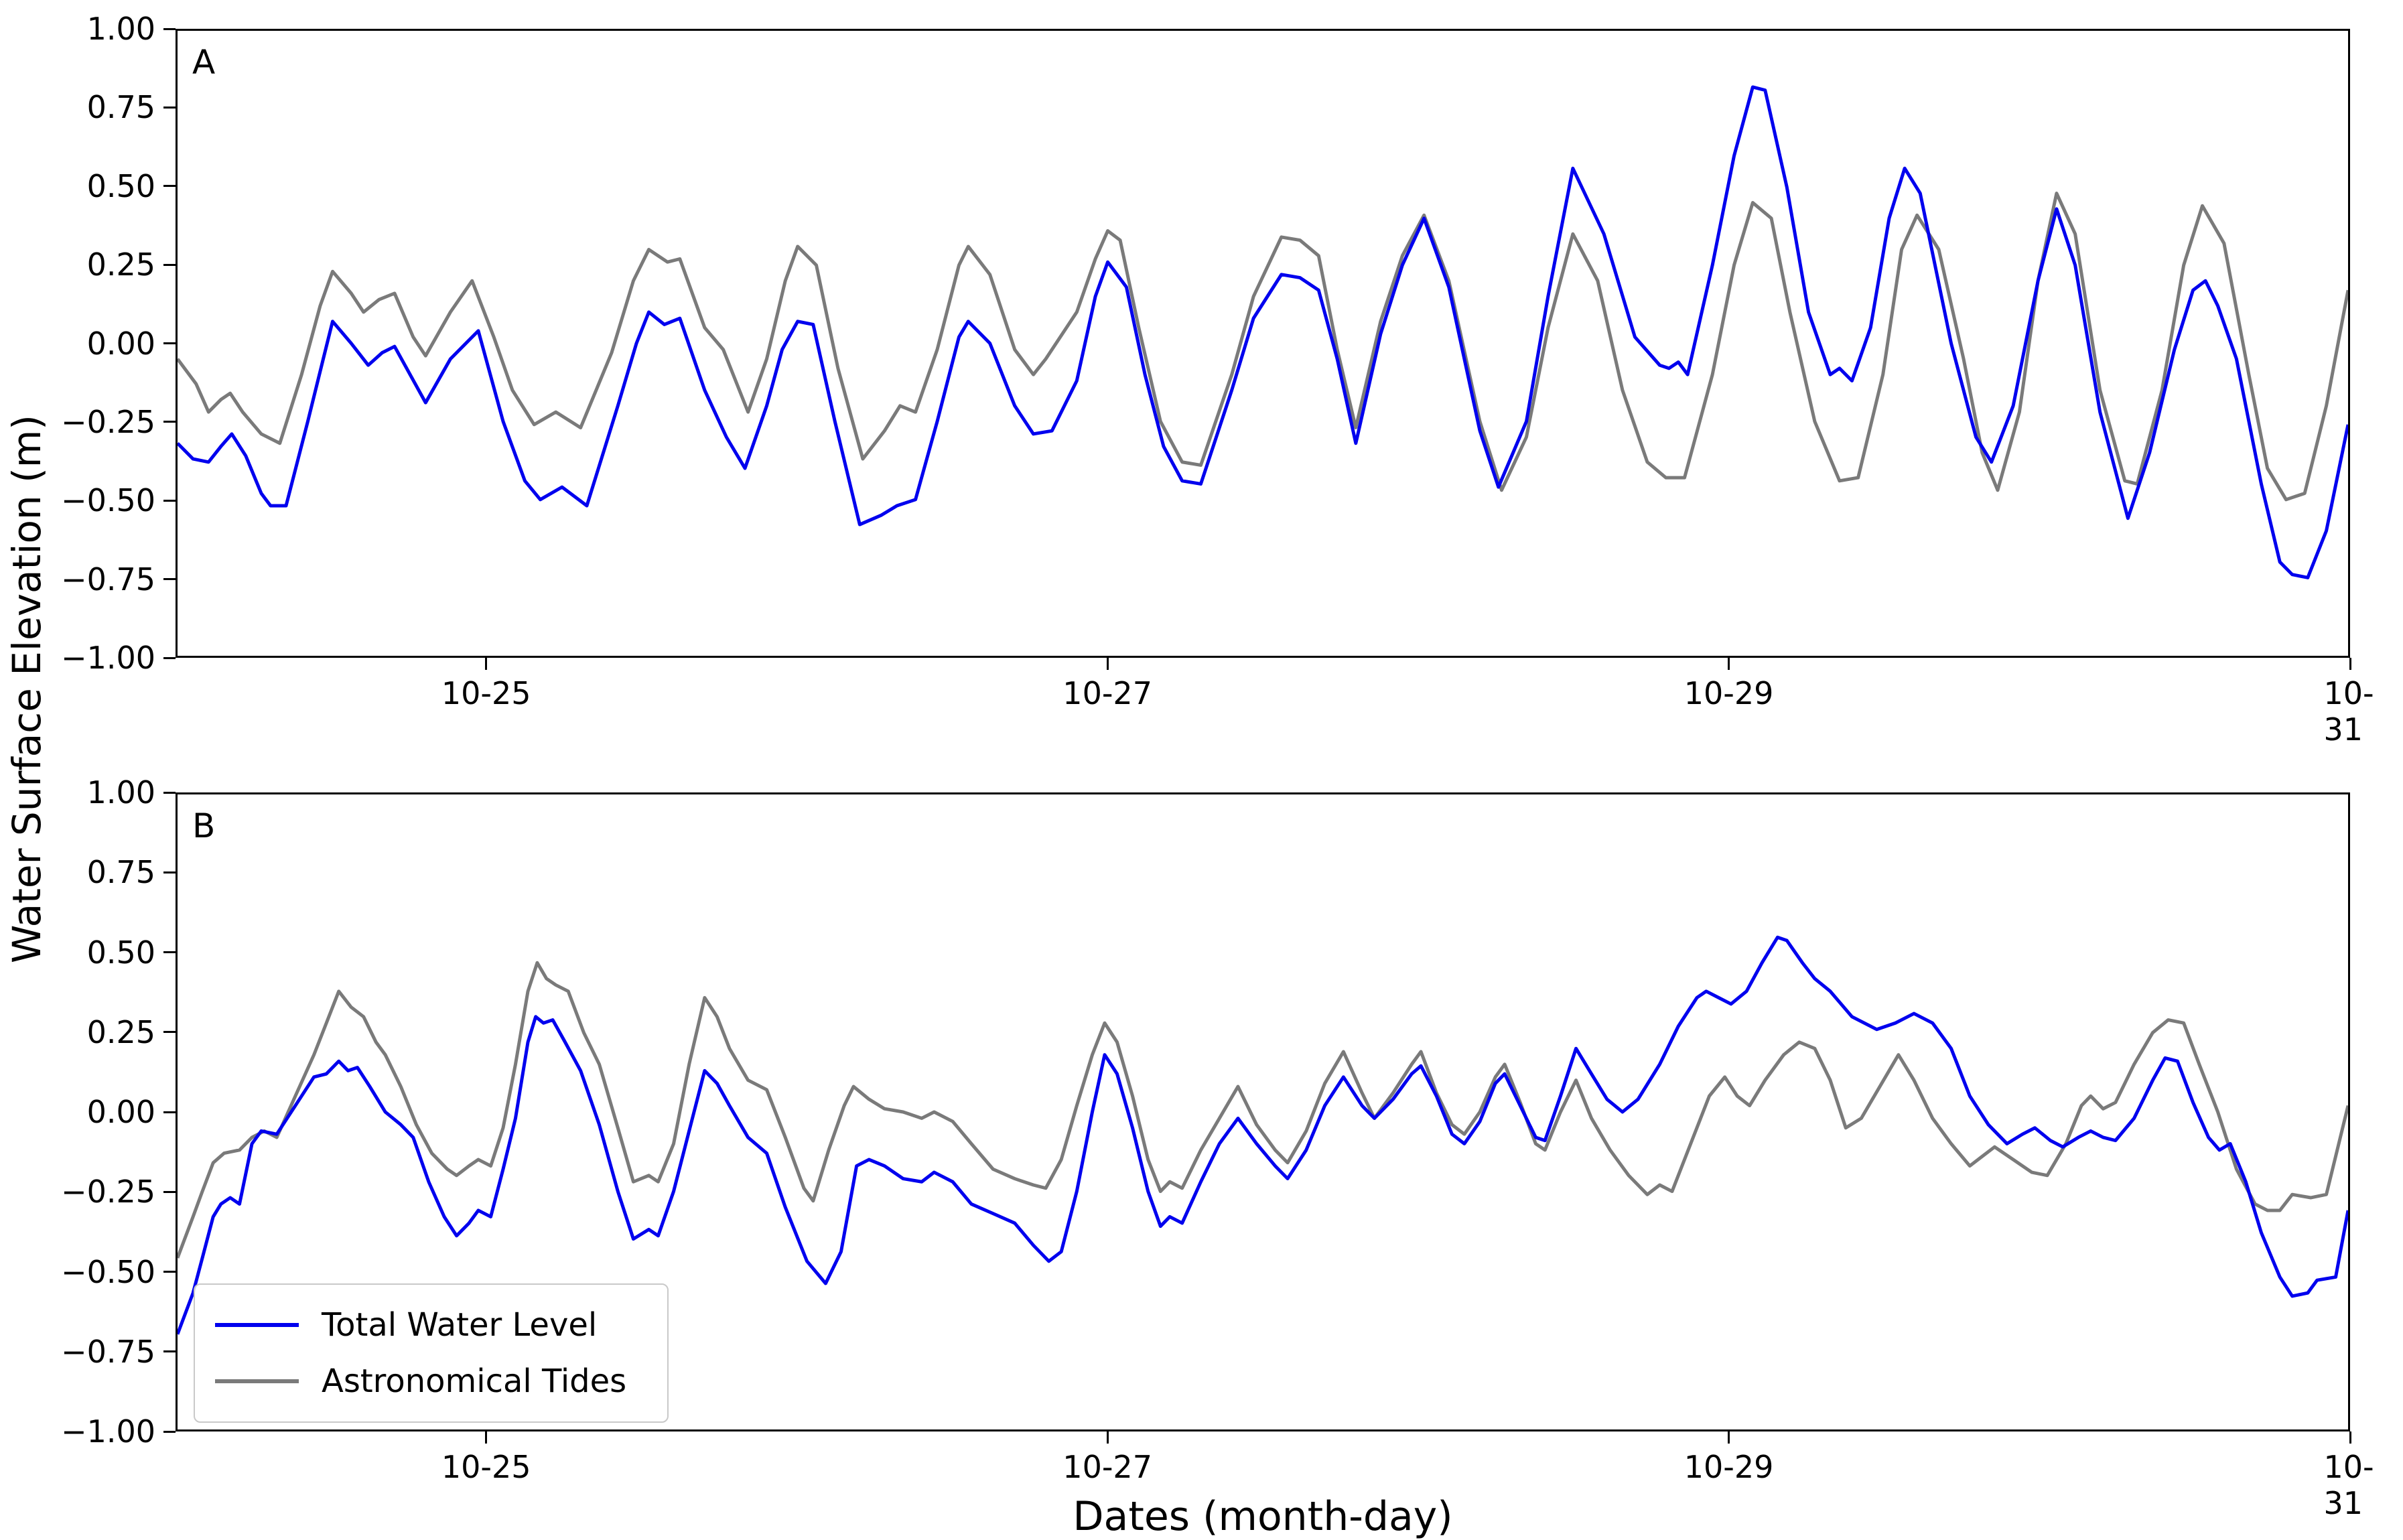 This screenshot has height=1540, width=2403. I want to click on panel-b-letter: B, so click(204, 826).